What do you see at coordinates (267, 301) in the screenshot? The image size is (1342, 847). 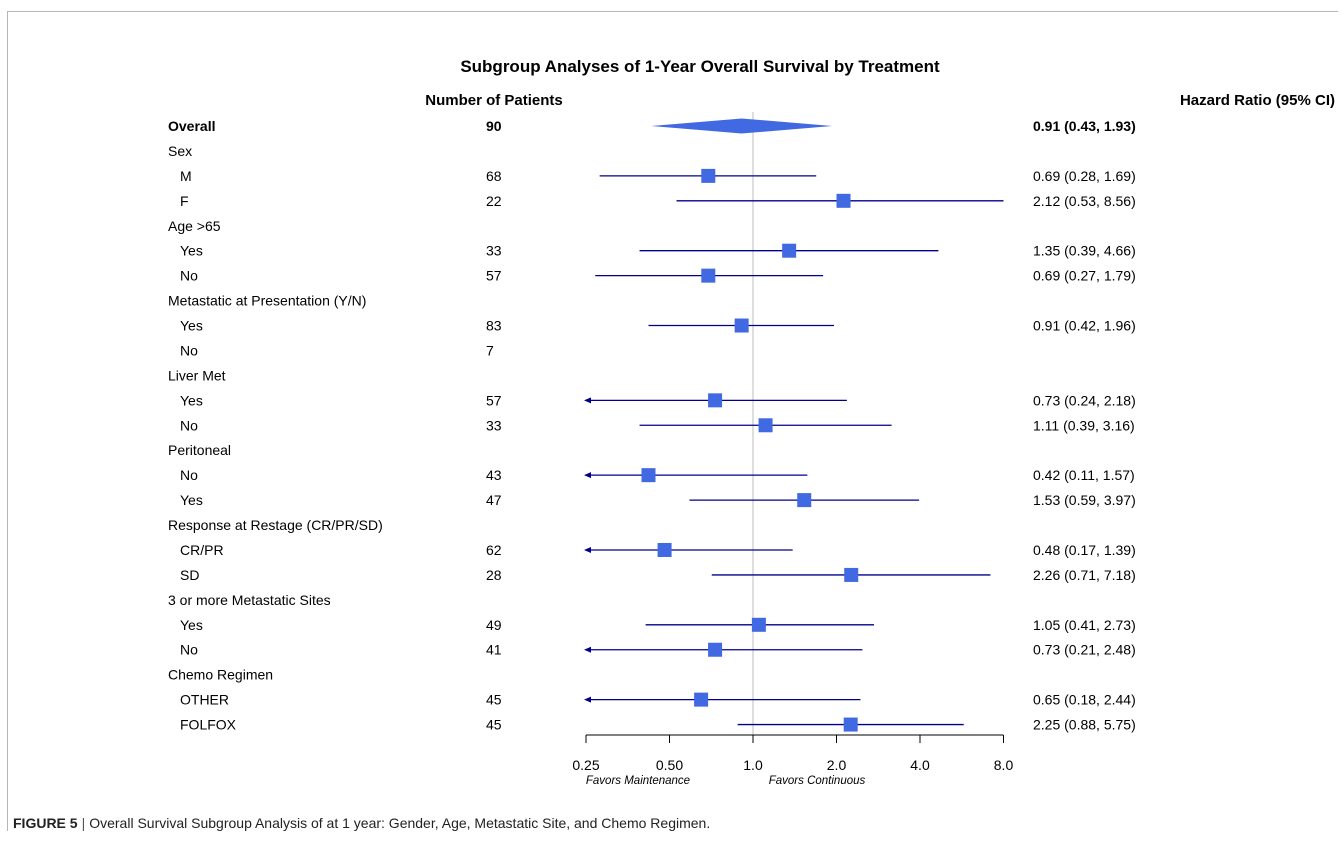 I see `row-label: Metastatic at Presentation (Y/N)` at bounding box center [267, 301].